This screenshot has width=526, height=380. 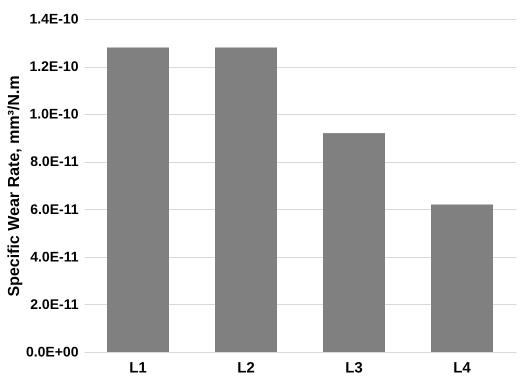 What do you see at coordinates (54, 66) in the screenshot?
I see `y-tick-label: 1.2E-10` at bounding box center [54, 66].